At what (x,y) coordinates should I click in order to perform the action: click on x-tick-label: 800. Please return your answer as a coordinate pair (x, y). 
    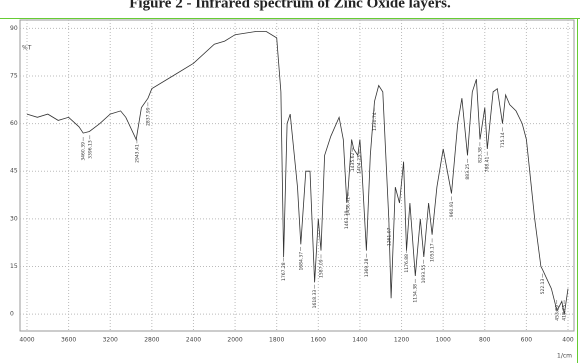
    Looking at the image, I should click on (485, 340).